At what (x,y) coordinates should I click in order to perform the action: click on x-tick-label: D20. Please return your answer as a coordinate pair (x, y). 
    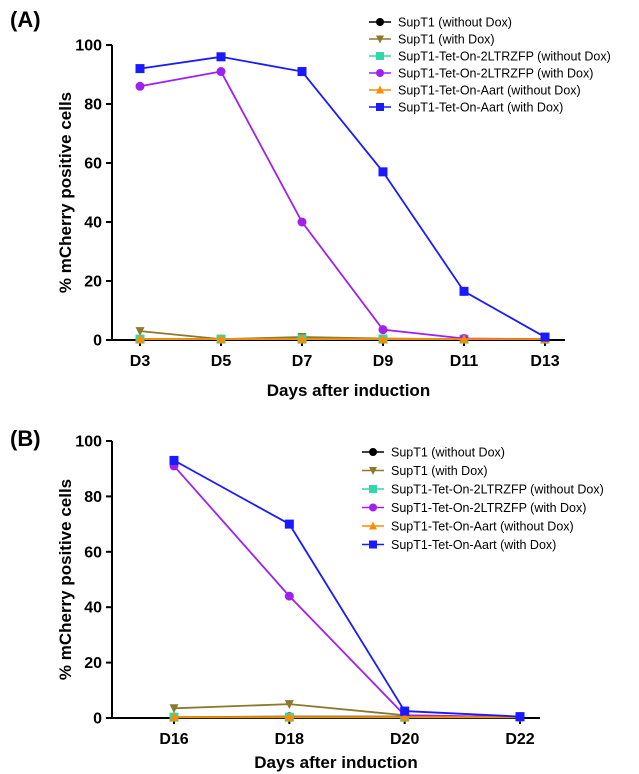
    Looking at the image, I should click on (404, 739).